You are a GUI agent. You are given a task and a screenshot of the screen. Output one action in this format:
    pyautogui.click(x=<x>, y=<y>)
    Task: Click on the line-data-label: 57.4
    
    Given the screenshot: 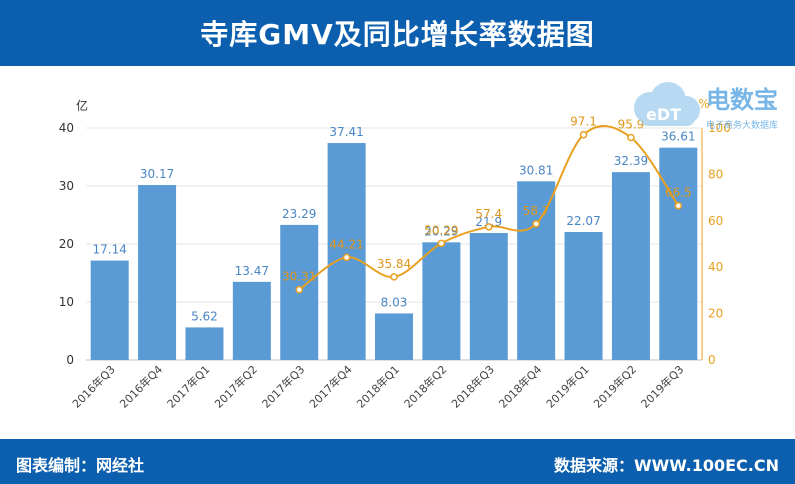 What is the action you would take?
    pyautogui.click(x=488, y=214)
    